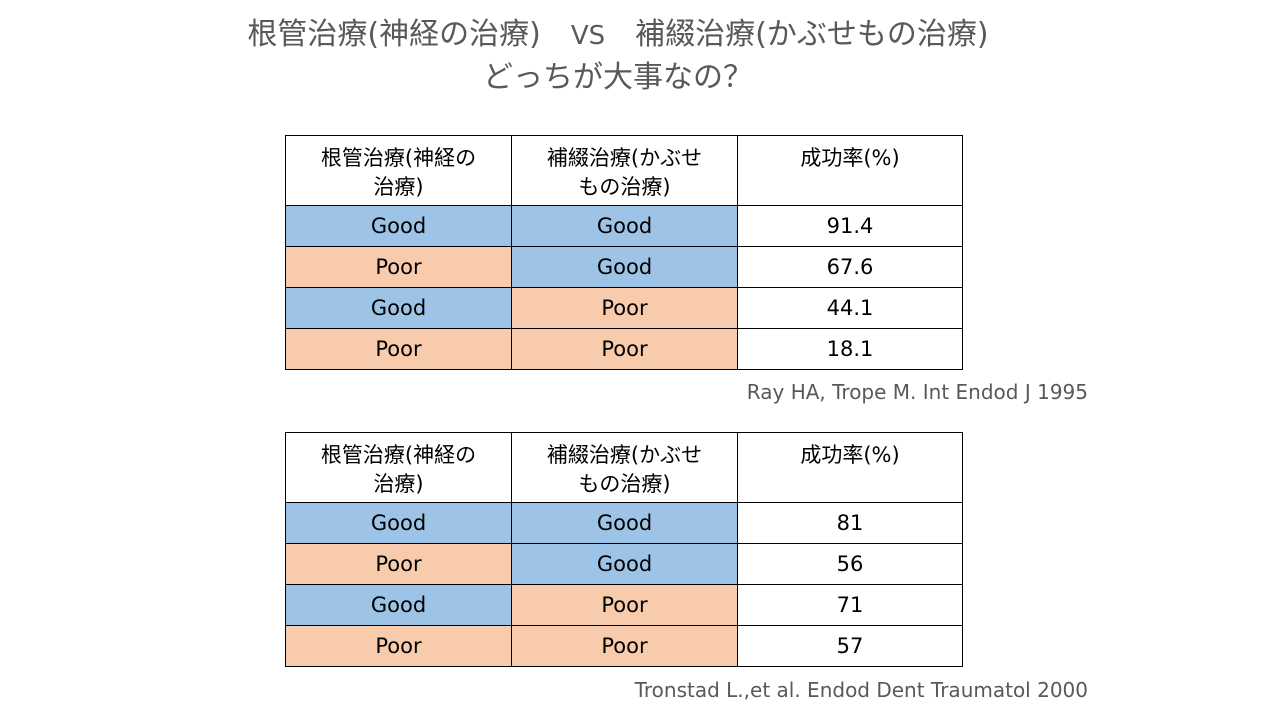  I want to click on success-rate-cell: 71, so click(850, 605).